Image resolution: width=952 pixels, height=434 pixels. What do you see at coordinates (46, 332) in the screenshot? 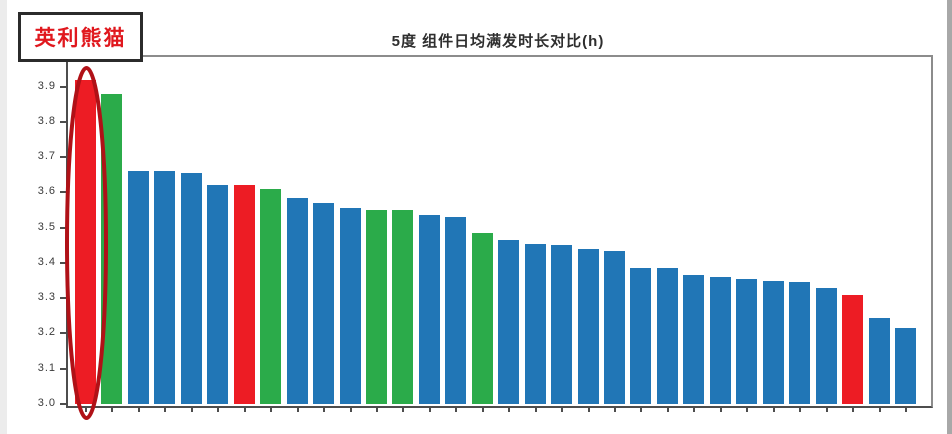
I see `y-tick-label-3.2: 3.2` at bounding box center [46, 332].